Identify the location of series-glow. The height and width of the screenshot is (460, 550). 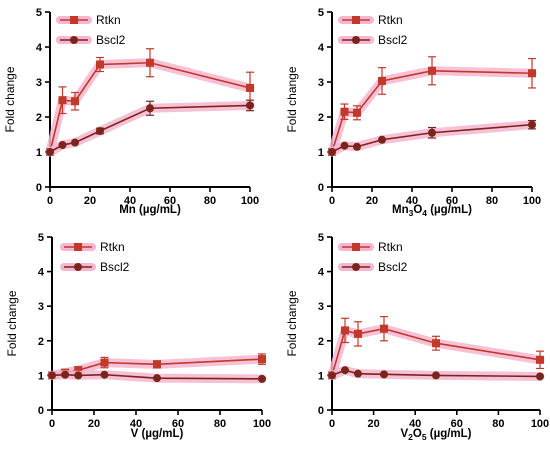
(436, 352).